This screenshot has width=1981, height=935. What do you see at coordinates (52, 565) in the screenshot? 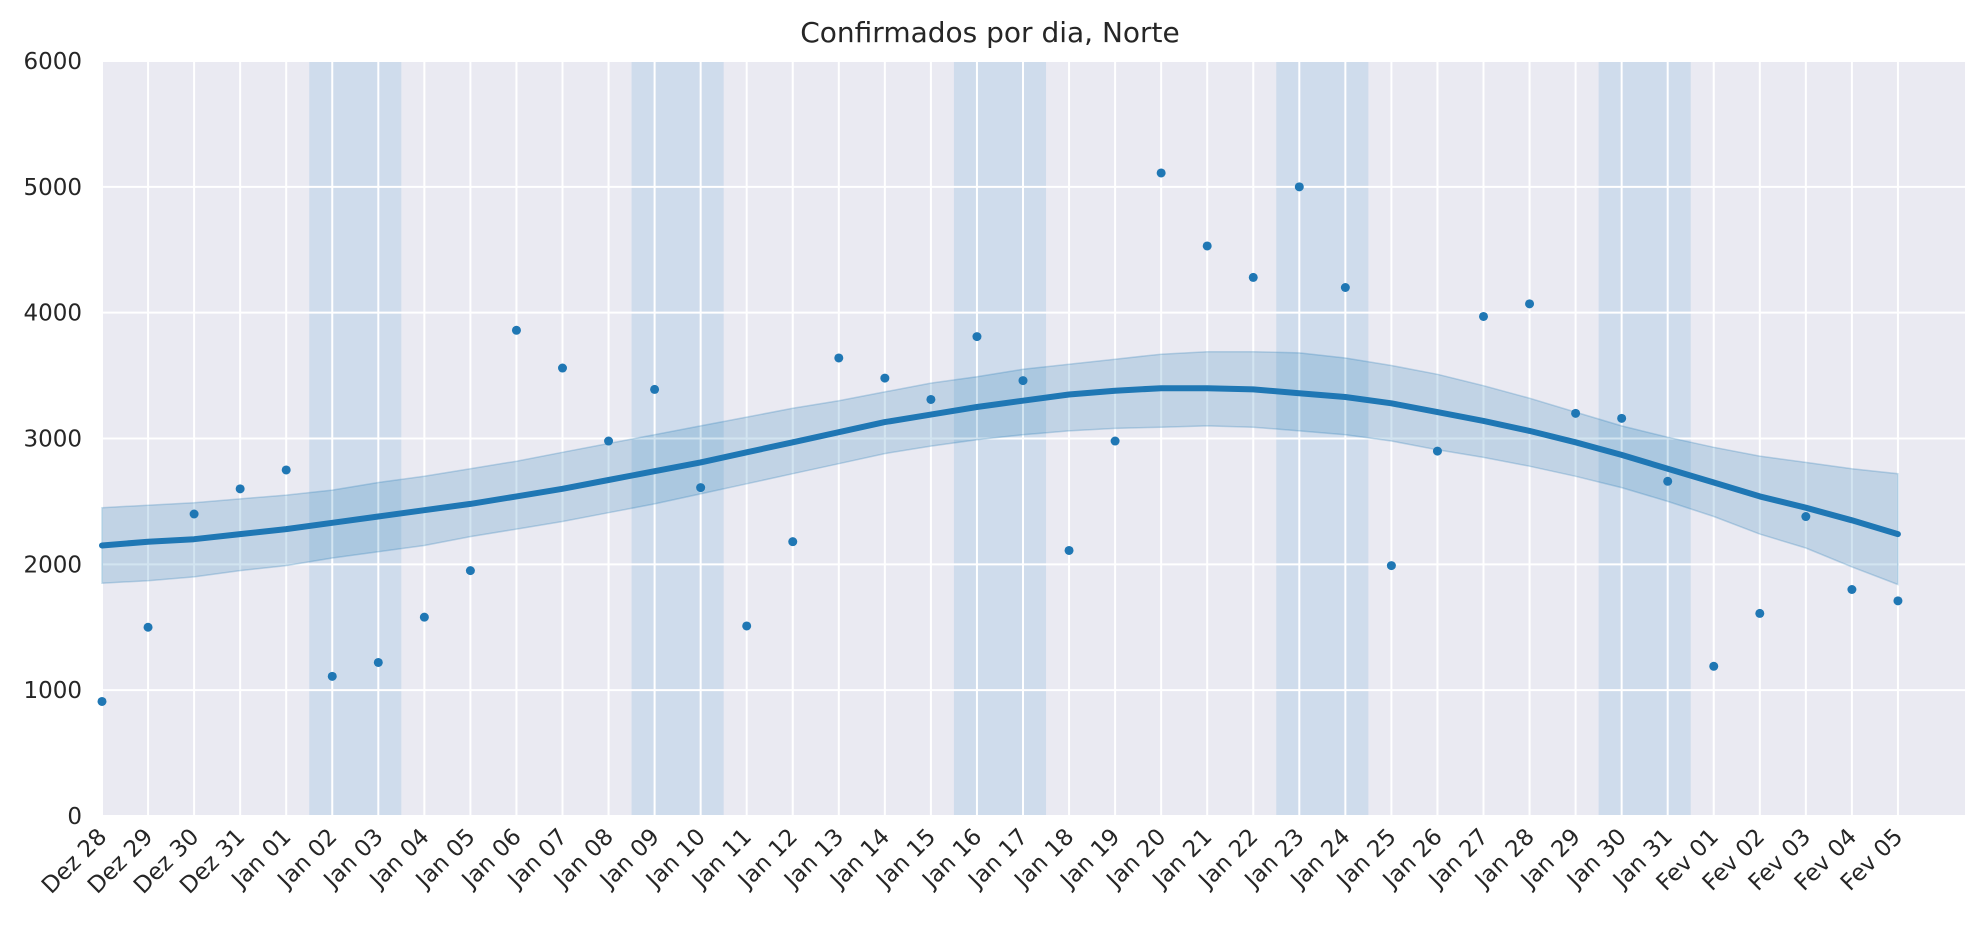
I see `y-tick-label-2000: 2000` at bounding box center [52, 565].